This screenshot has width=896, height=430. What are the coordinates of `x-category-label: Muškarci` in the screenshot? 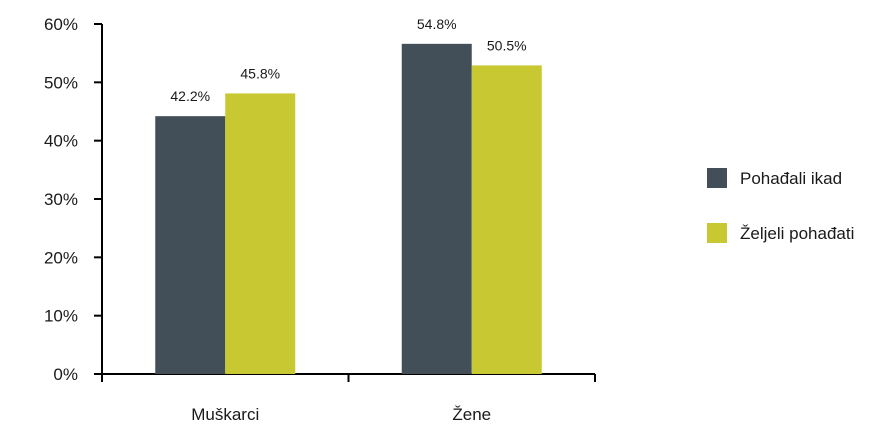 It's located at (225, 414).